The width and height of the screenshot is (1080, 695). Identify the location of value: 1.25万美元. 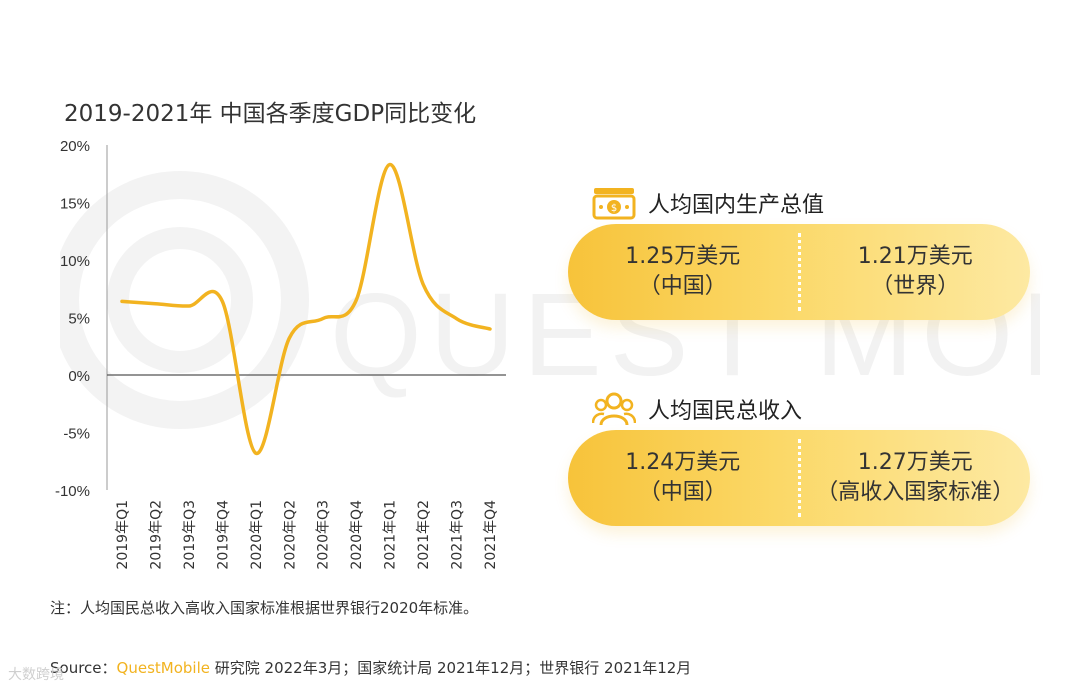
(683, 256).